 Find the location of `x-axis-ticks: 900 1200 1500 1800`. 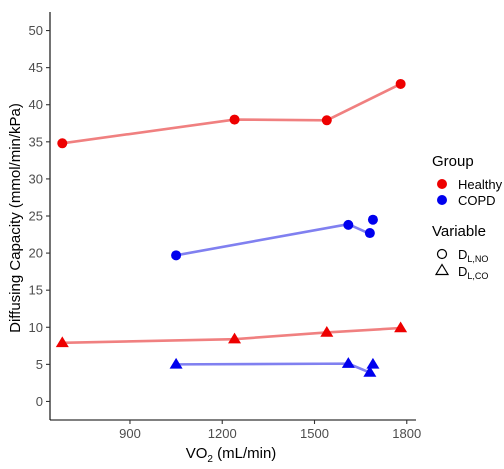

x-axis-ticks: 900 1200 1500 1800 is located at coordinates (270, 430).